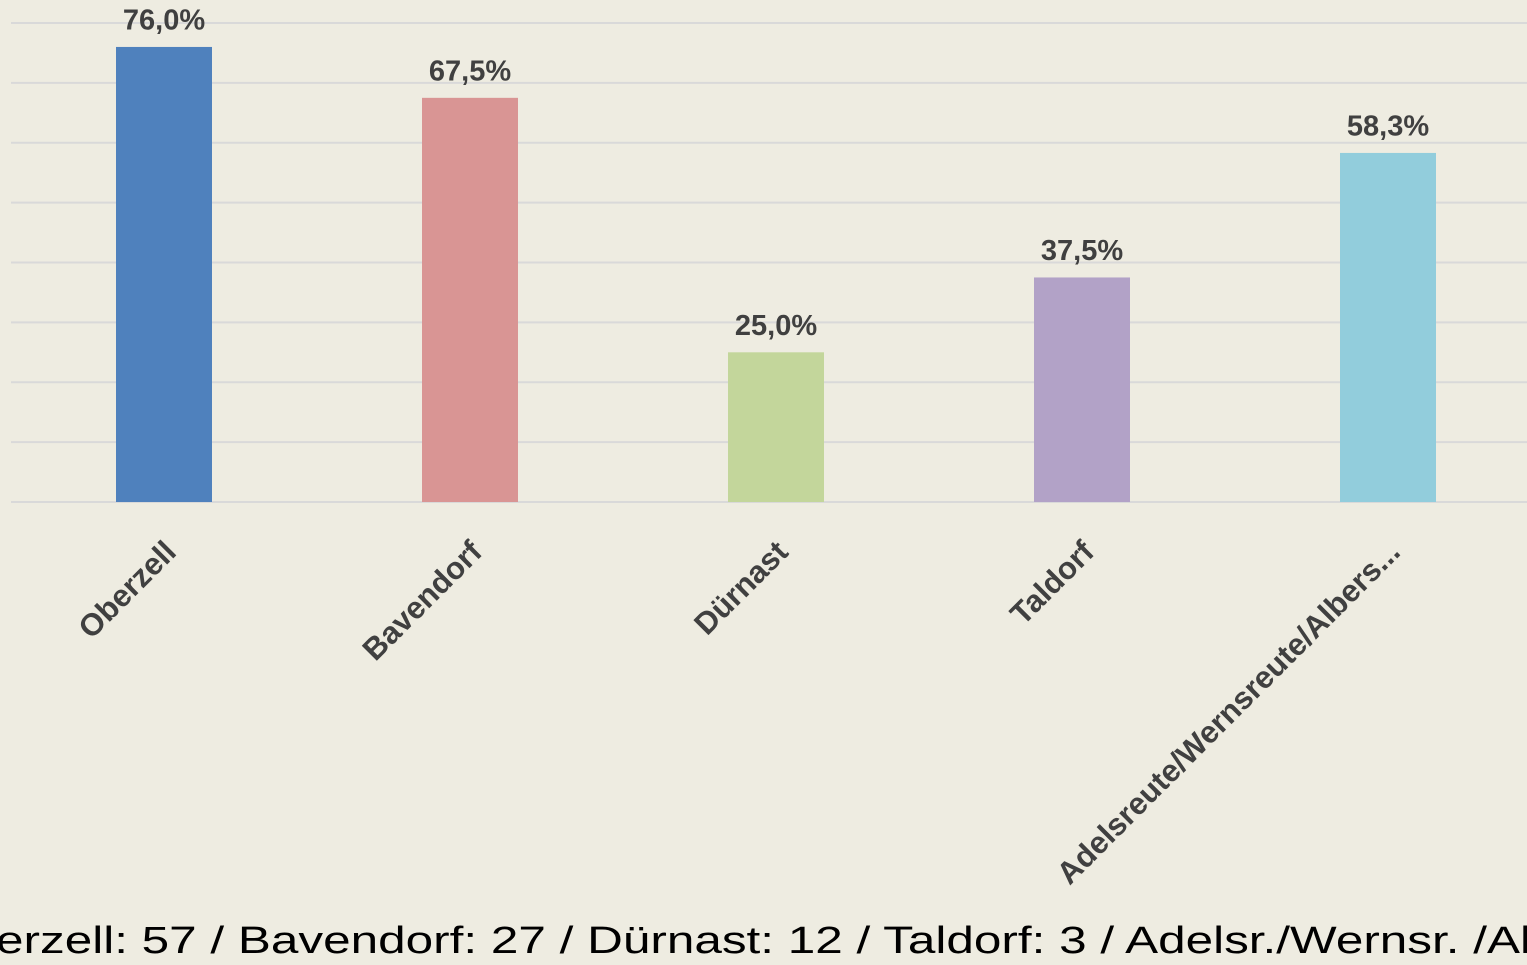 The image size is (1527, 965). Describe the element at coordinates (423, 601) in the screenshot. I see `x-tick-label: Bavendorf` at that location.